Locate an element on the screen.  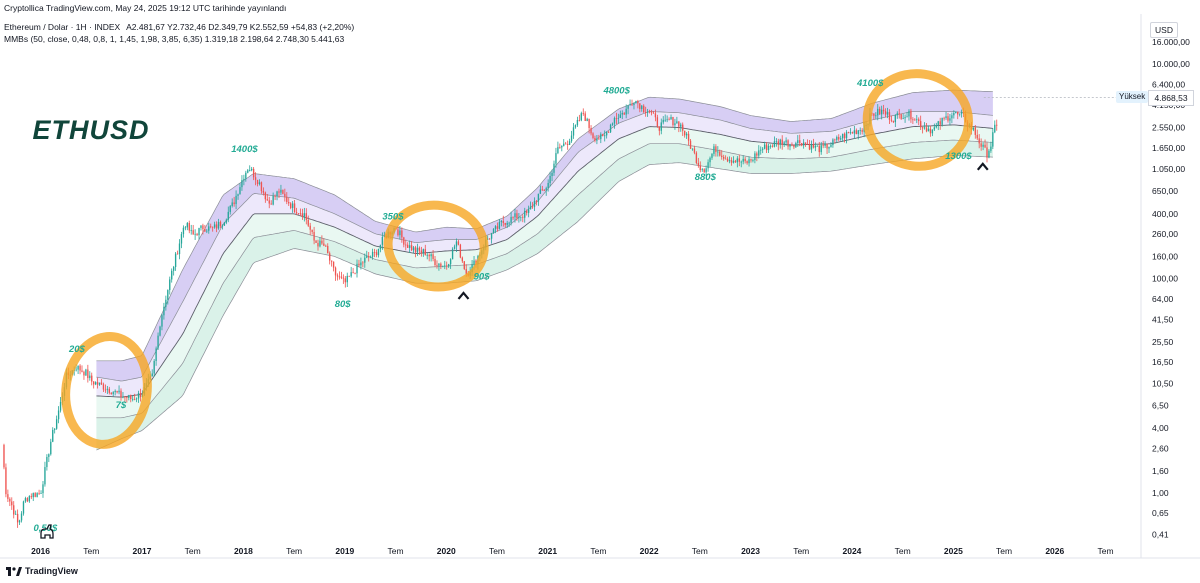
y-tick-label: 2.550,00 is located at coordinates (1168, 128).